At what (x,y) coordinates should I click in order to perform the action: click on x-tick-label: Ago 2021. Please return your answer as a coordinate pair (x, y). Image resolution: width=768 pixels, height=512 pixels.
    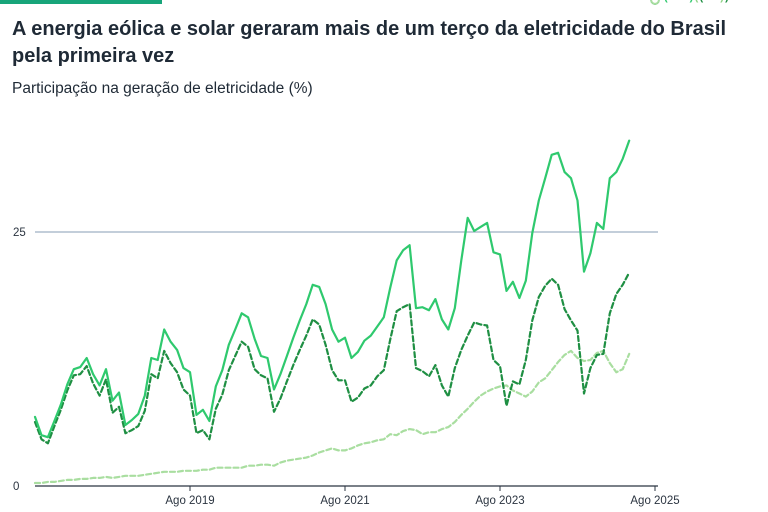
    Looking at the image, I should click on (344, 501).